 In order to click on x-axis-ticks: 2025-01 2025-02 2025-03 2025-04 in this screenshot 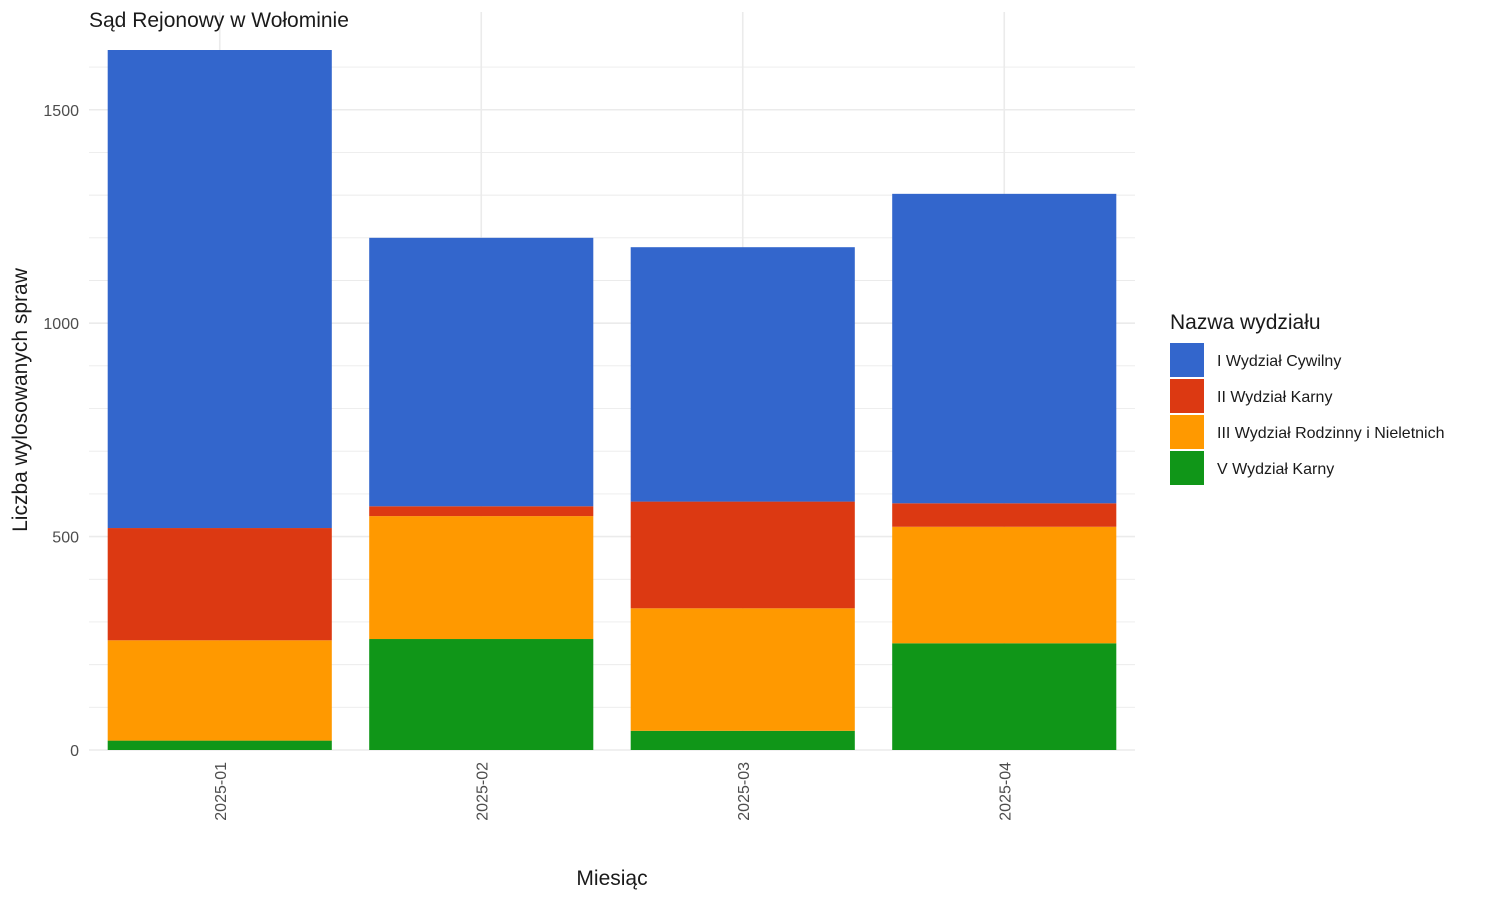, I will do `click(614, 791)`.